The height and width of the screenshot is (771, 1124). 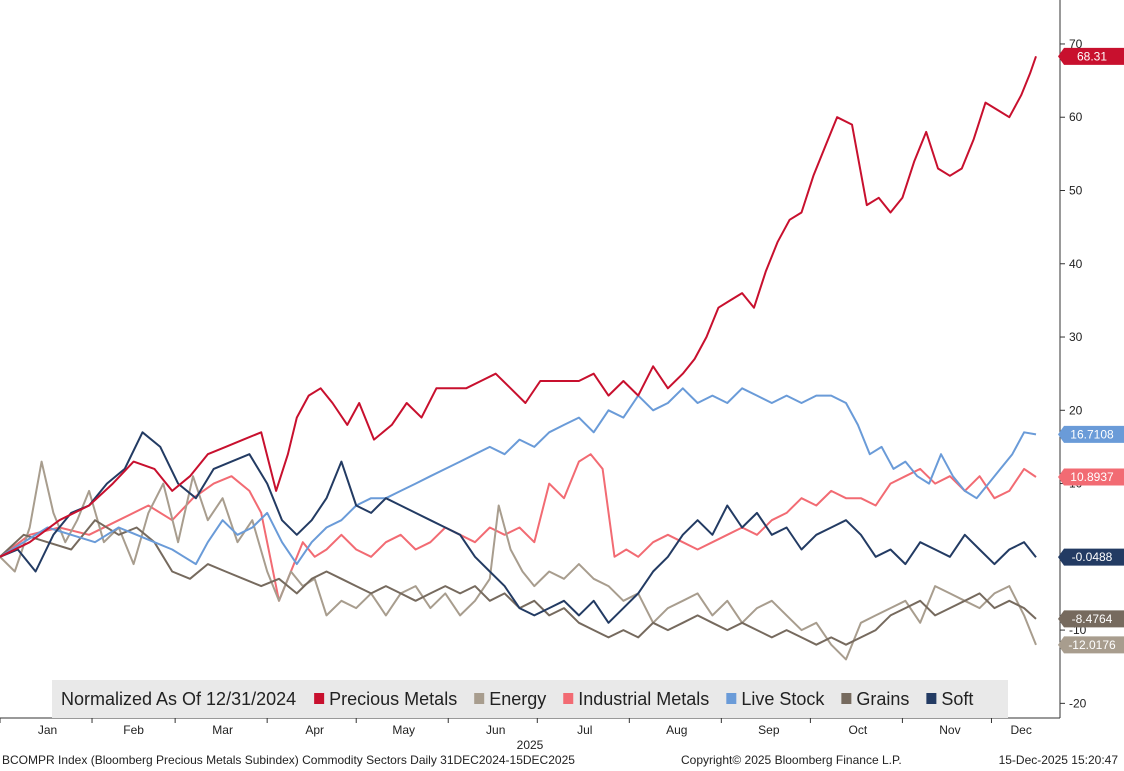 I want to click on y-tick-label: 40, so click(x=1076, y=264).